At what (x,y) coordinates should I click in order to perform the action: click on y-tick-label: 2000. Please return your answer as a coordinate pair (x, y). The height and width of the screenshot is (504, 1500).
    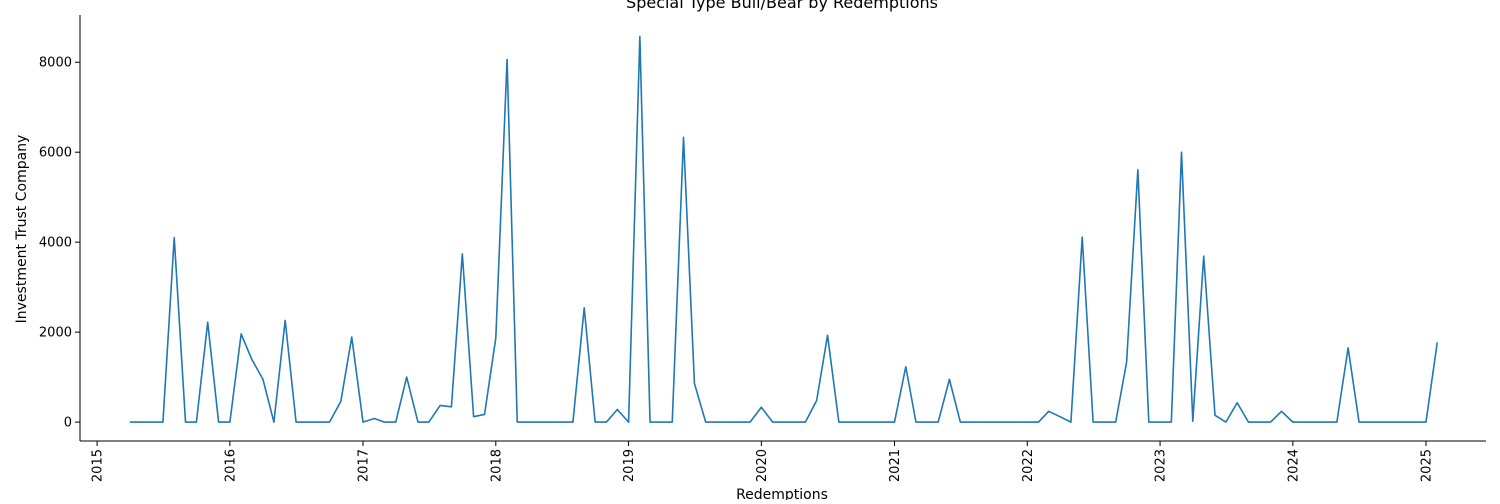
    Looking at the image, I should click on (55, 333).